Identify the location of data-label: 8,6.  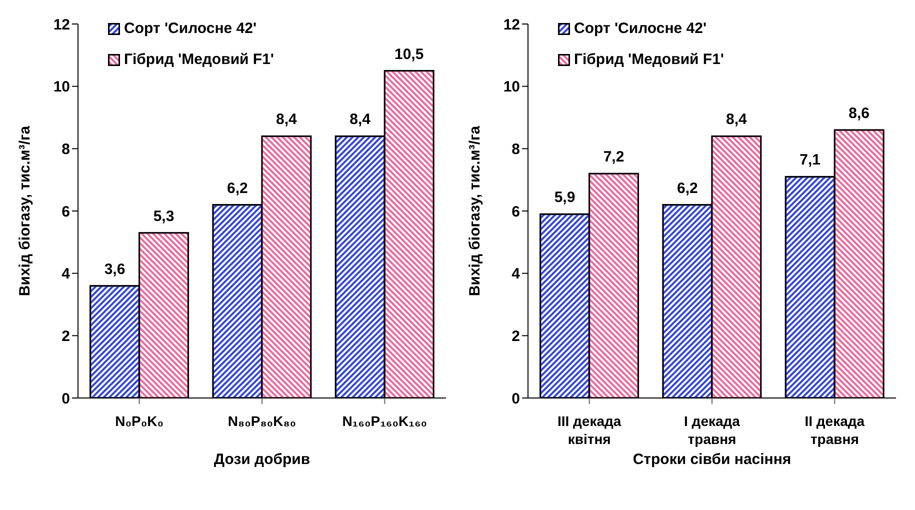
(859, 113).